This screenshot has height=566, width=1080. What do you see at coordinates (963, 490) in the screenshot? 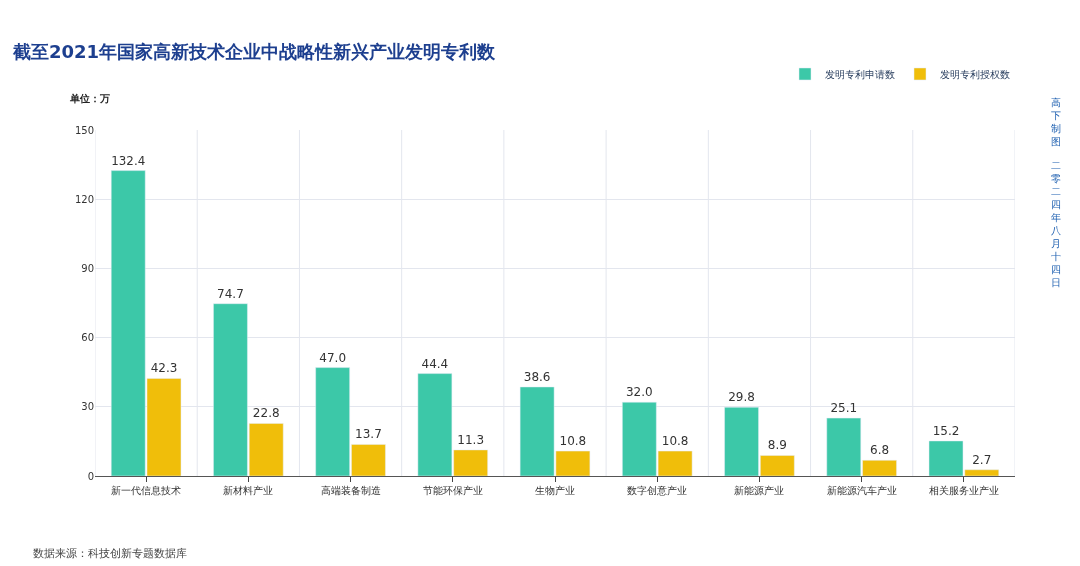
I see `x-tick-label: 相关服务业产业` at bounding box center [963, 490].